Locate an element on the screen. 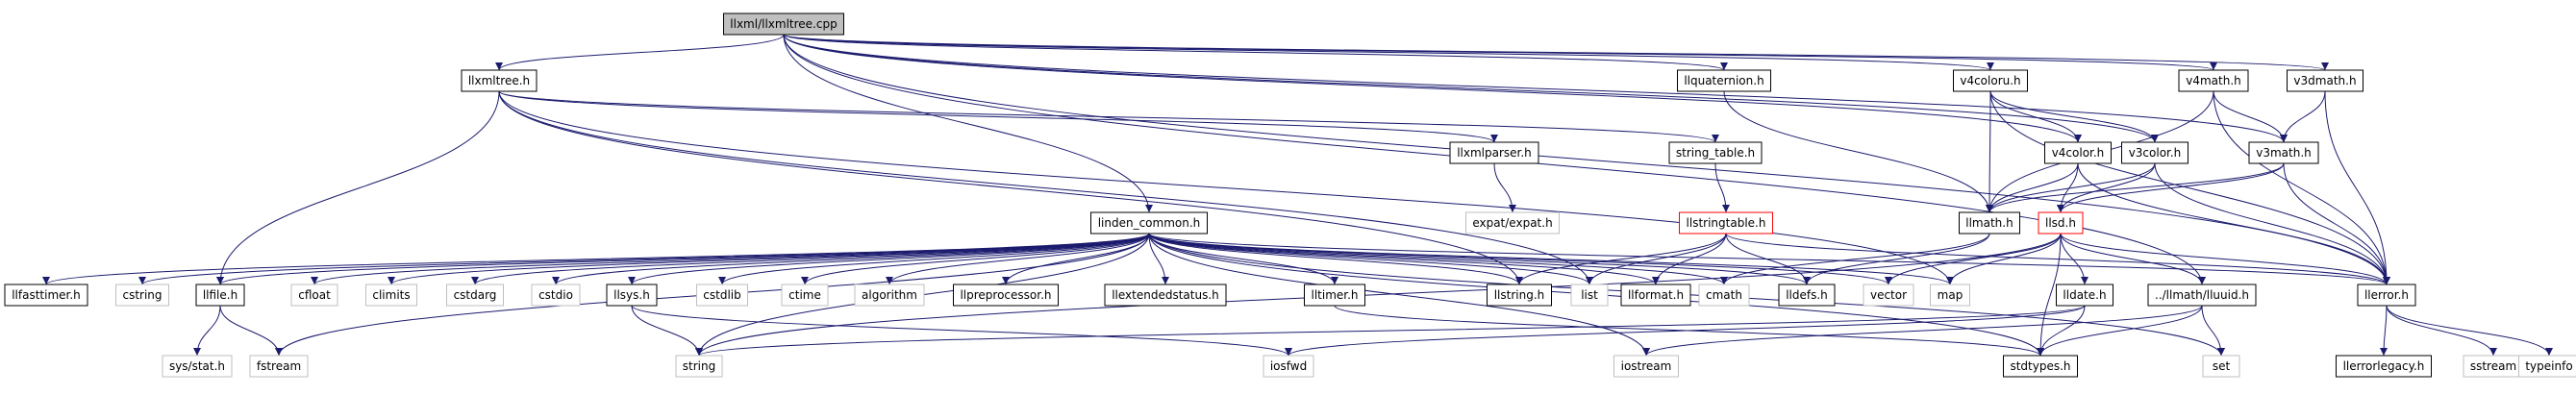  node-llsd: llsd.h is located at coordinates (2061, 223).